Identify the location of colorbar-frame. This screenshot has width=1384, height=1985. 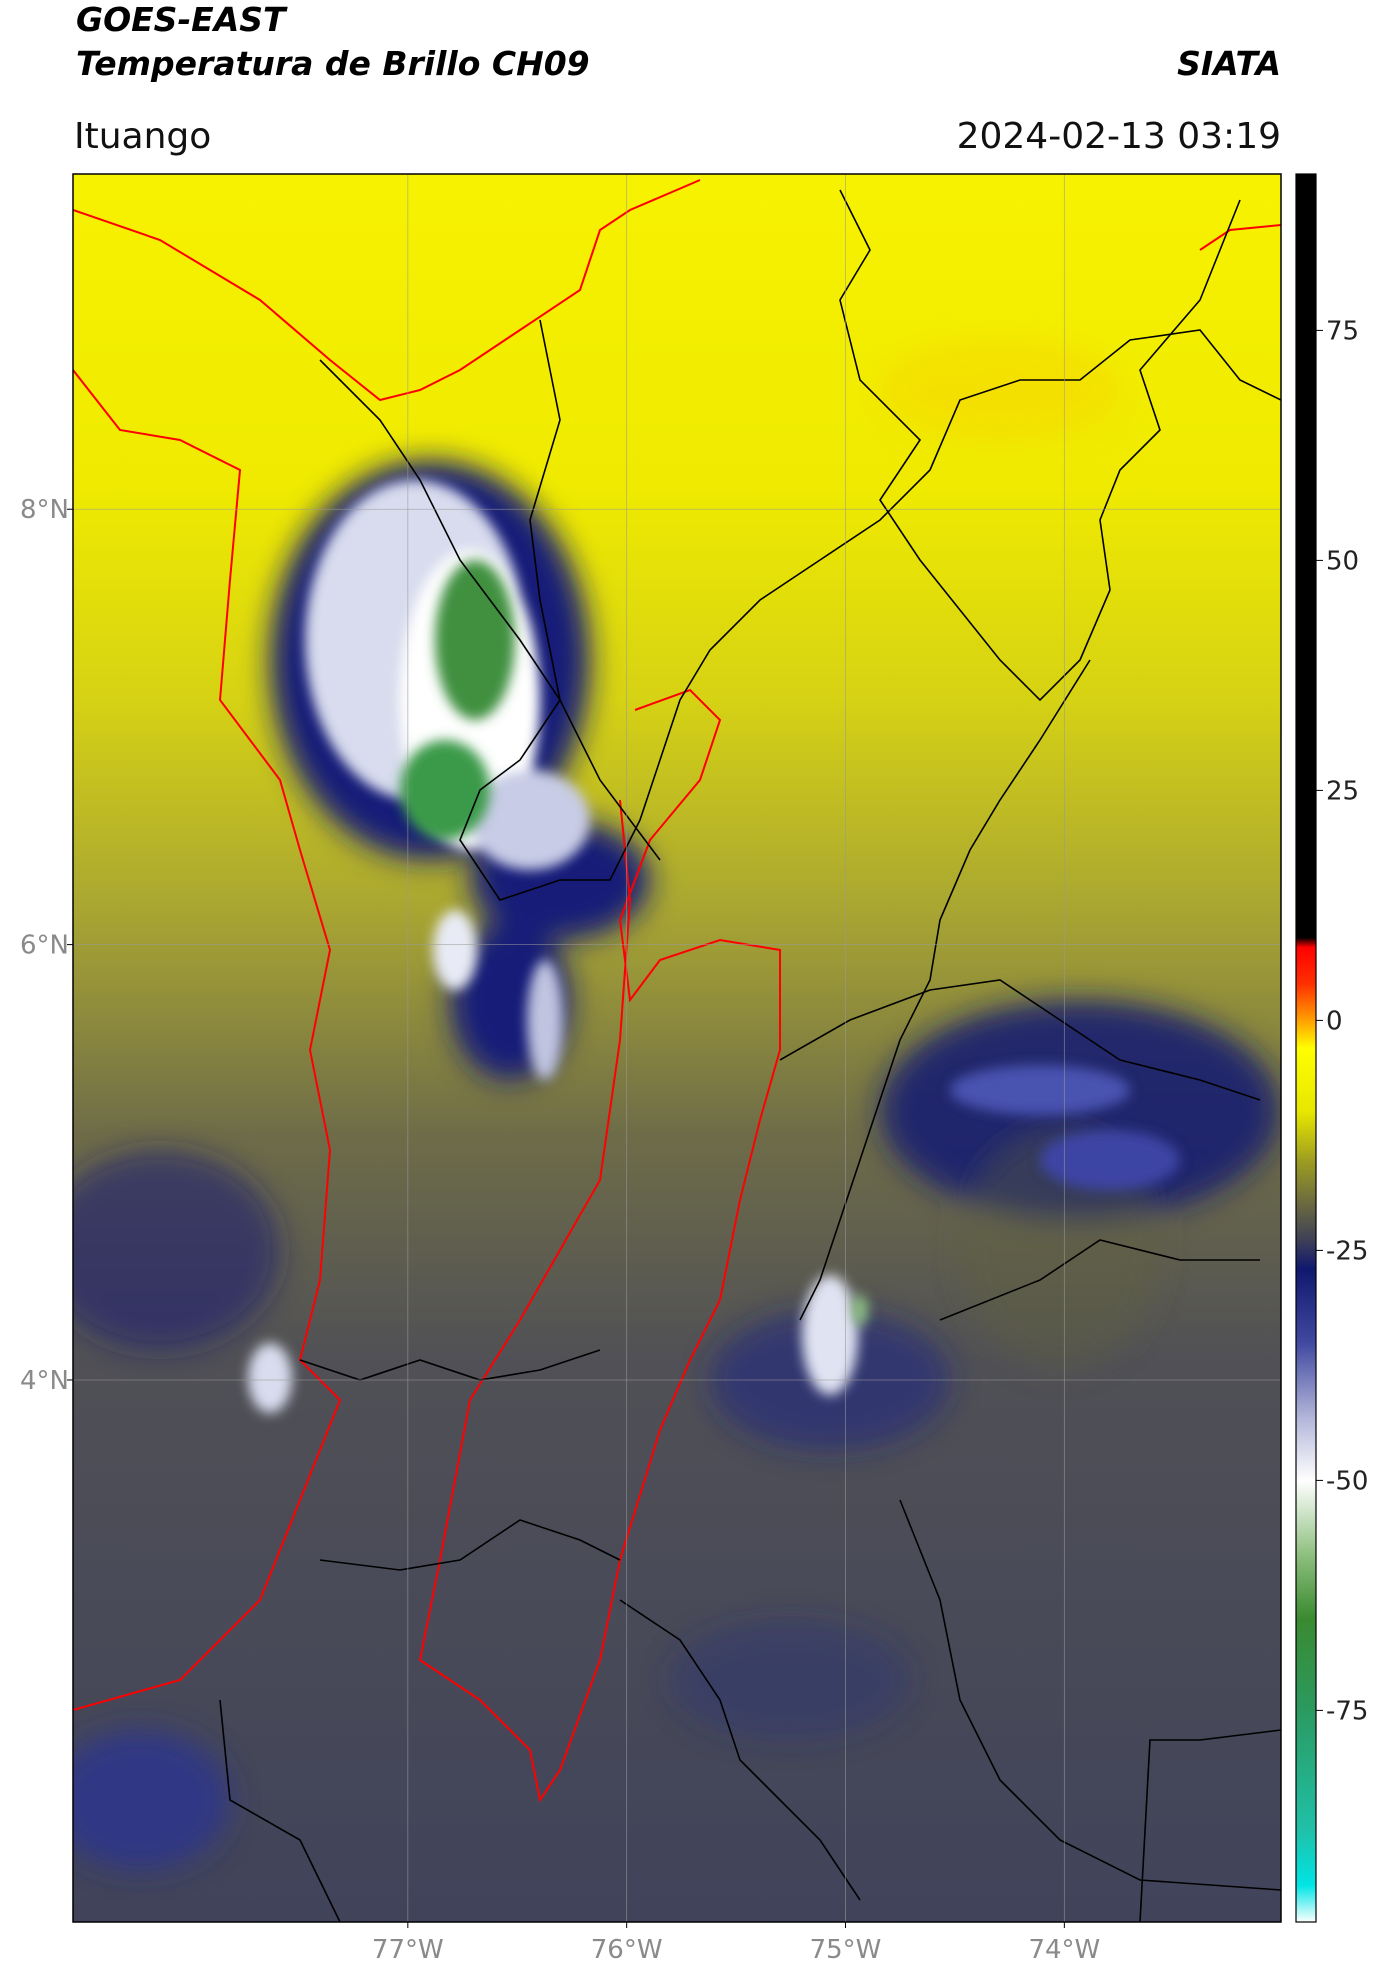
(1306, 1048).